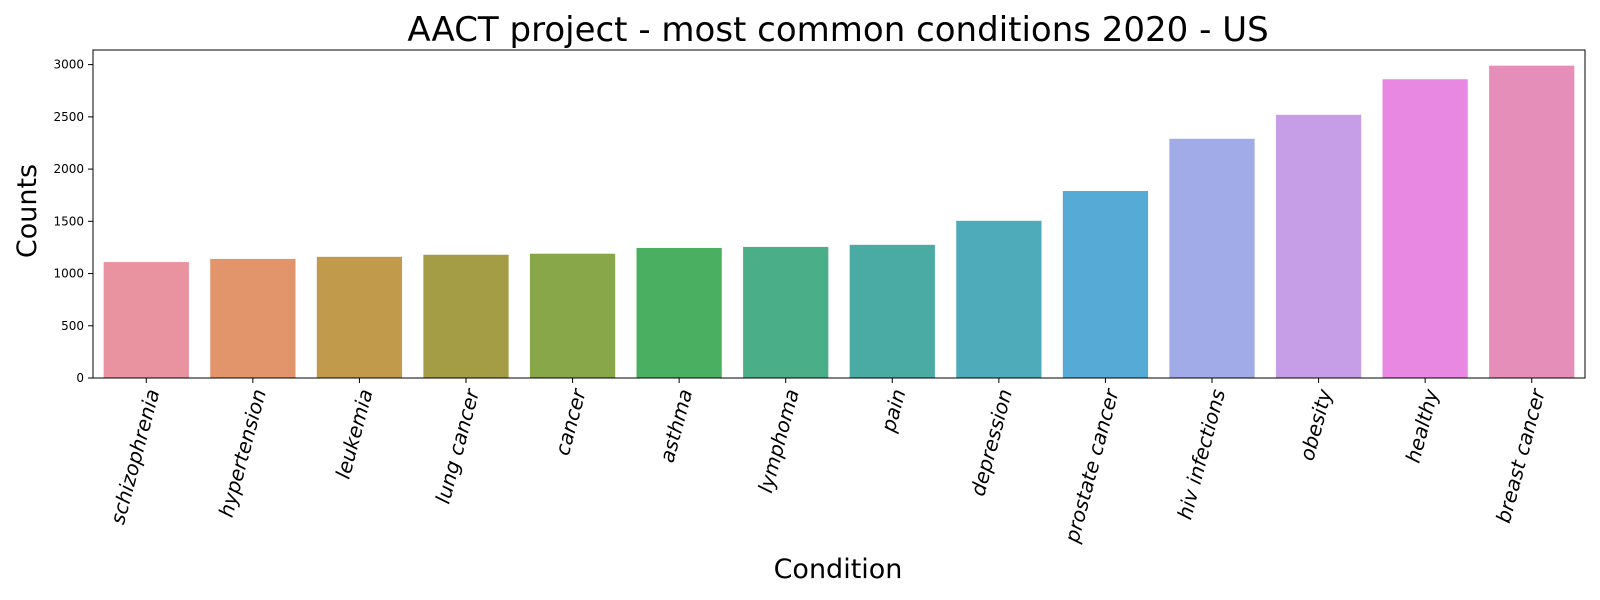  What do you see at coordinates (1532, 221) in the screenshot?
I see `bar-breast-cancer` at bounding box center [1532, 221].